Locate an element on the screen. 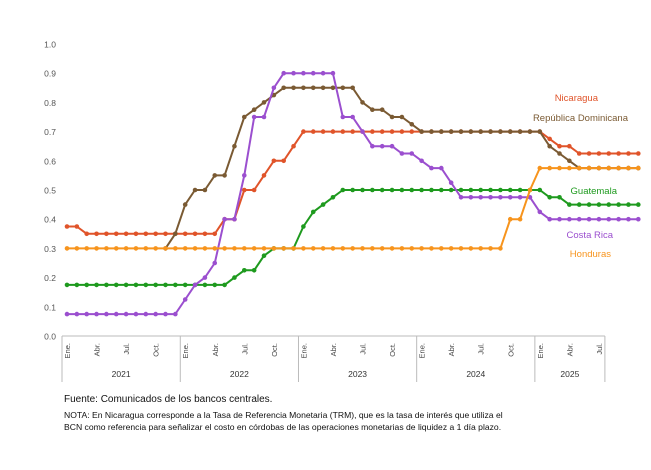 Image resolution: width=651 pixels, height=470 pixels. x-tick-label: Jul. is located at coordinates (363, 349).